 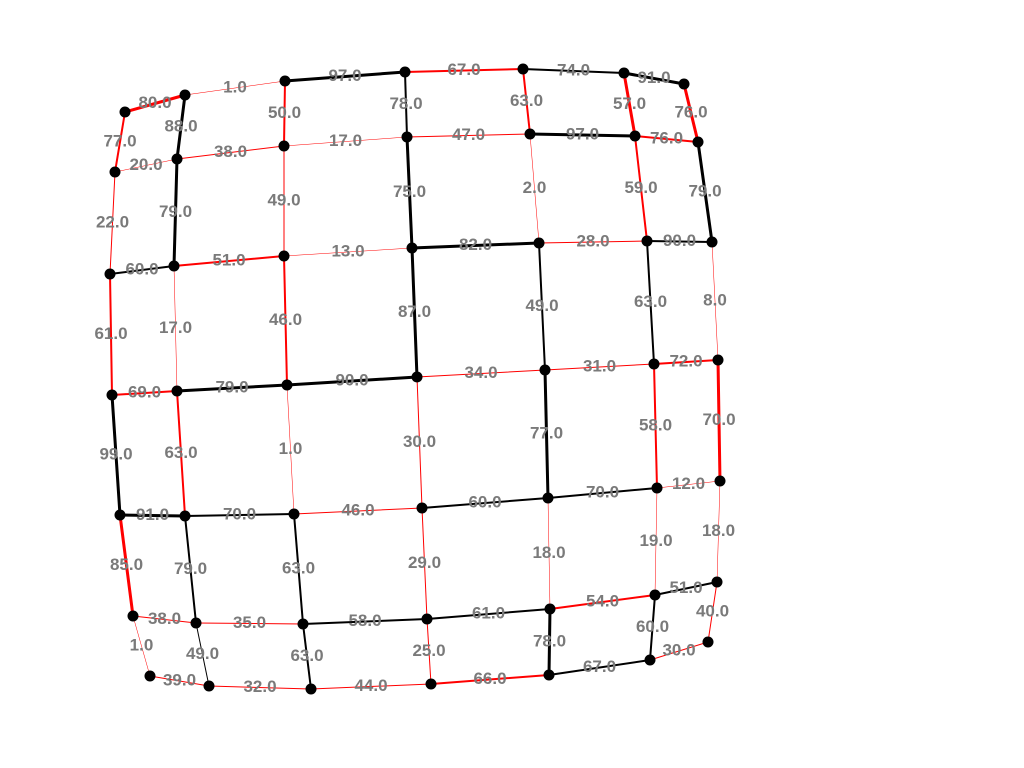 I want to click on edge-n00-n01, so click(x=155, y=103).